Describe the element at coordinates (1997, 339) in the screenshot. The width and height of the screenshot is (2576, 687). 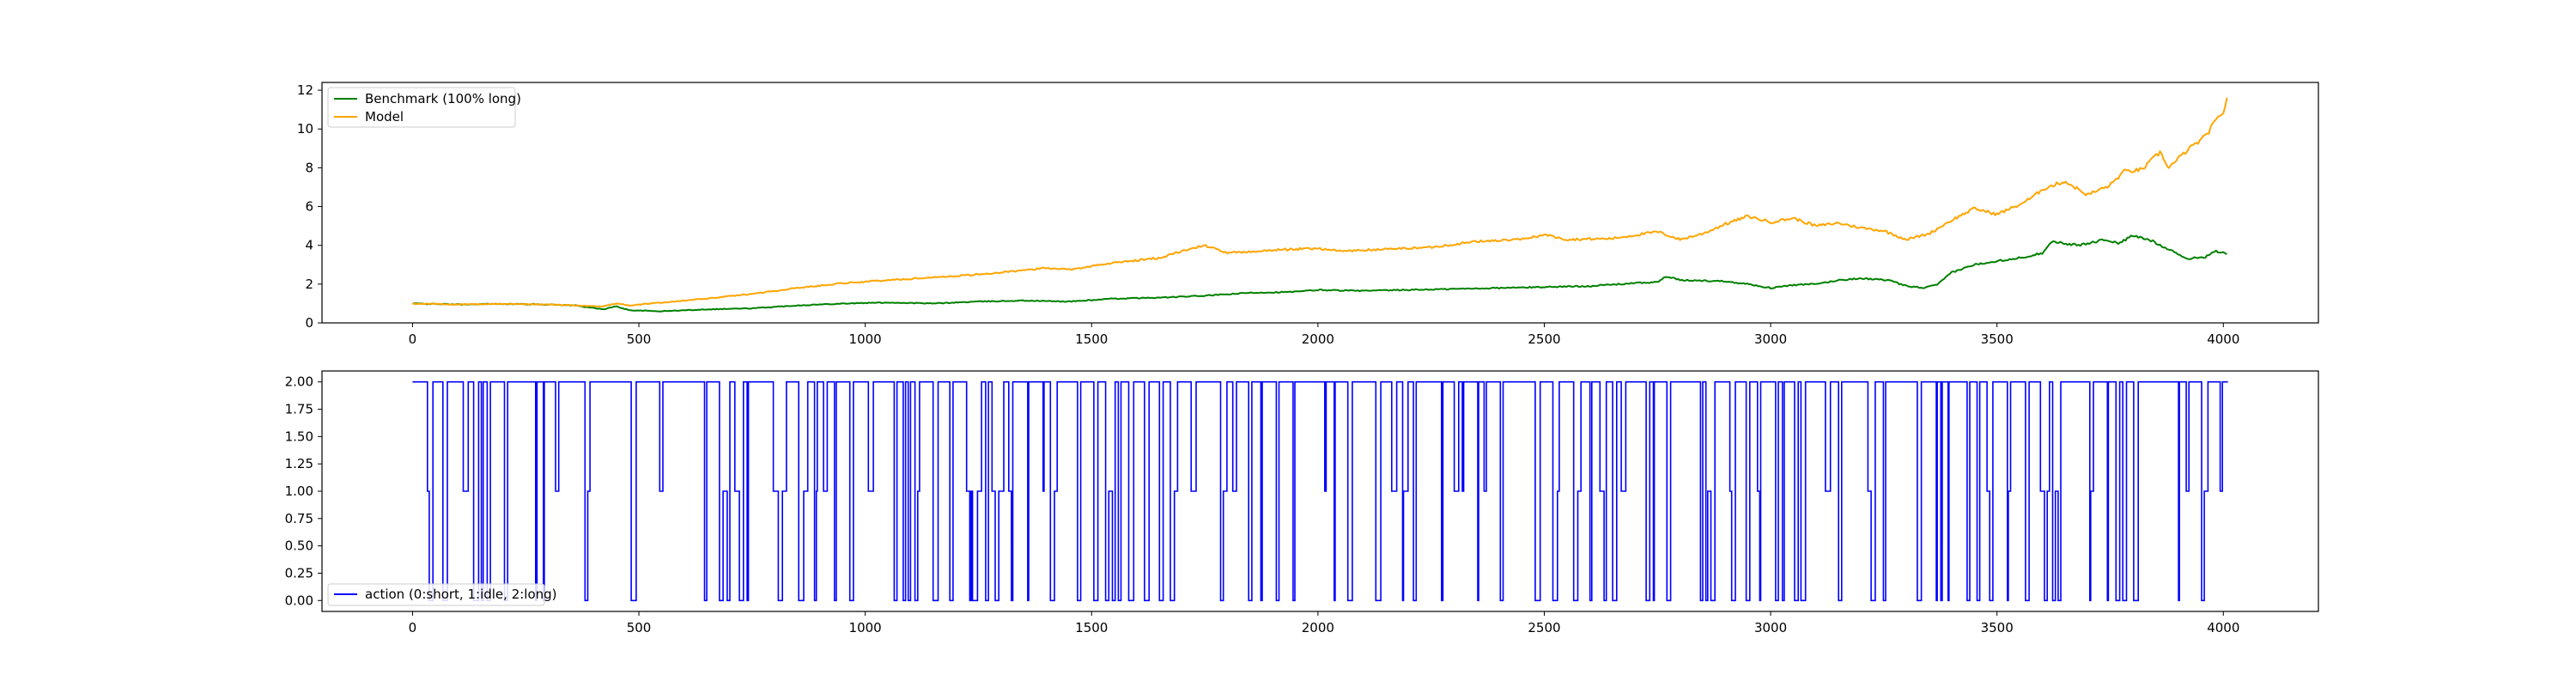
I see `equity-x-tick-label: 3500` at that location.